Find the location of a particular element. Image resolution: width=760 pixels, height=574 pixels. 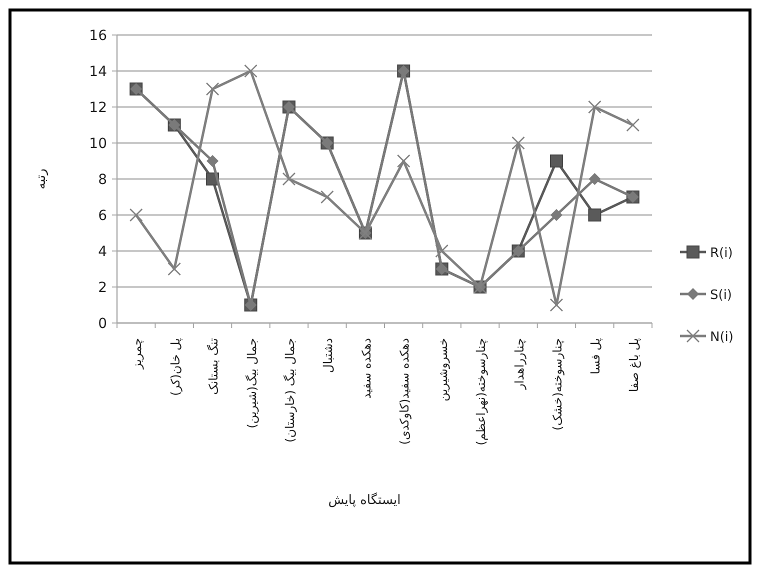

x-axis-title: ایستگاه پایش is located at coordinates (364, 500).